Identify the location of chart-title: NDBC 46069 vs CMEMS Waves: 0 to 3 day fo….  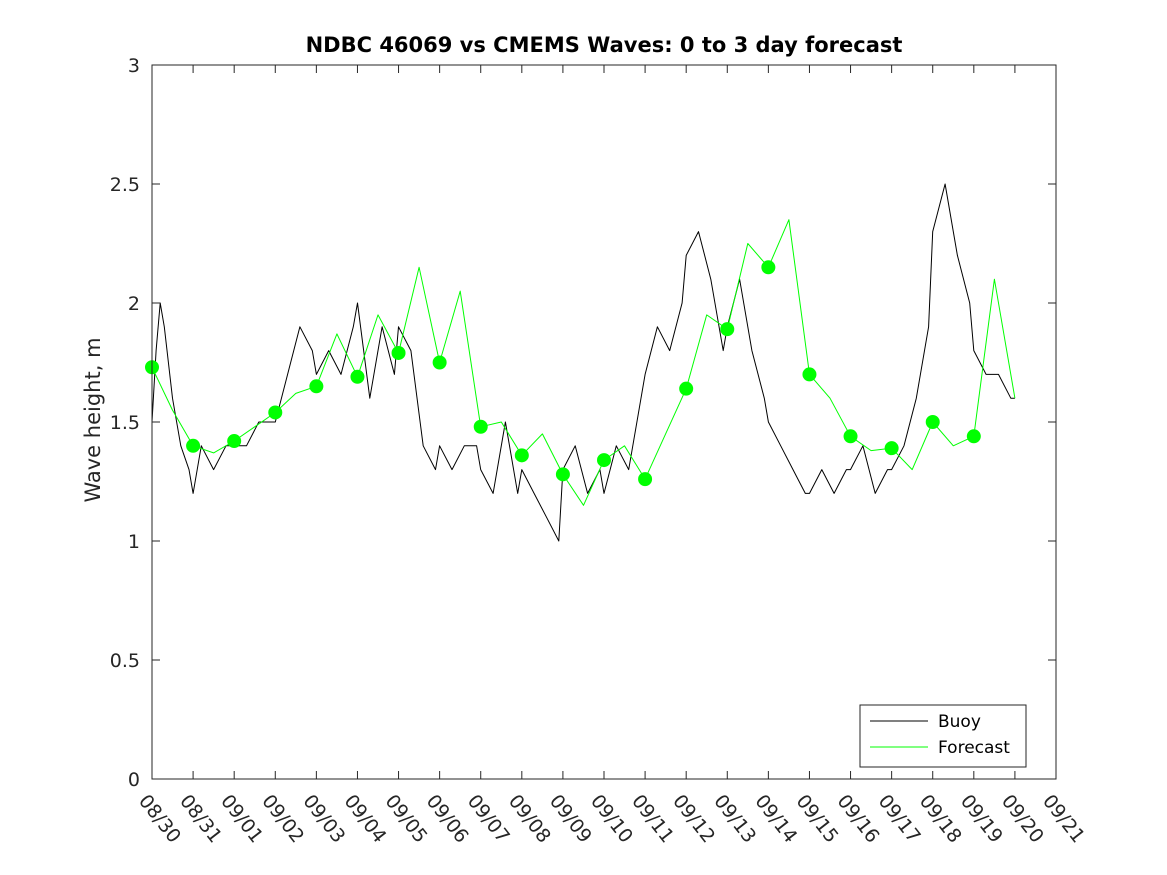
(604, 45).